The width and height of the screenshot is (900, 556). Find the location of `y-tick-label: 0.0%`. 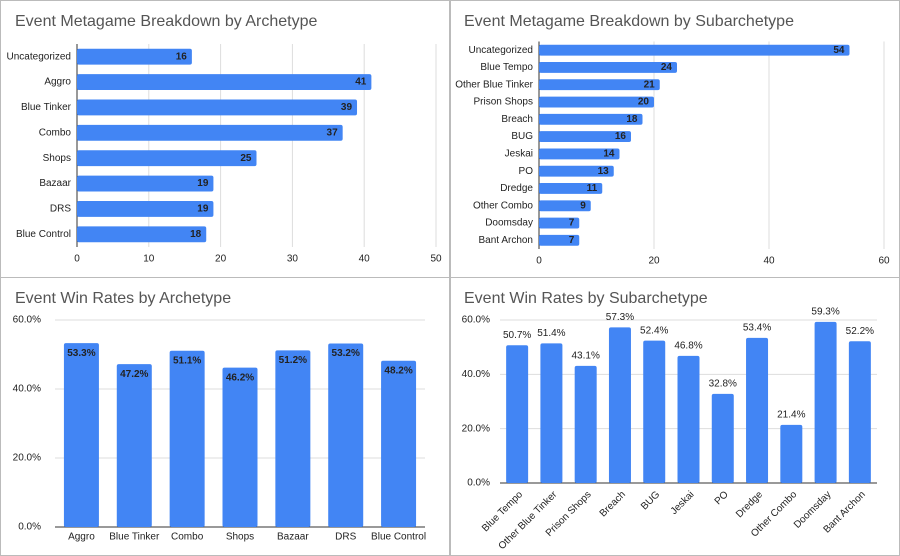

y-tick-label: 0.0% is located at coordinates (29, 527).